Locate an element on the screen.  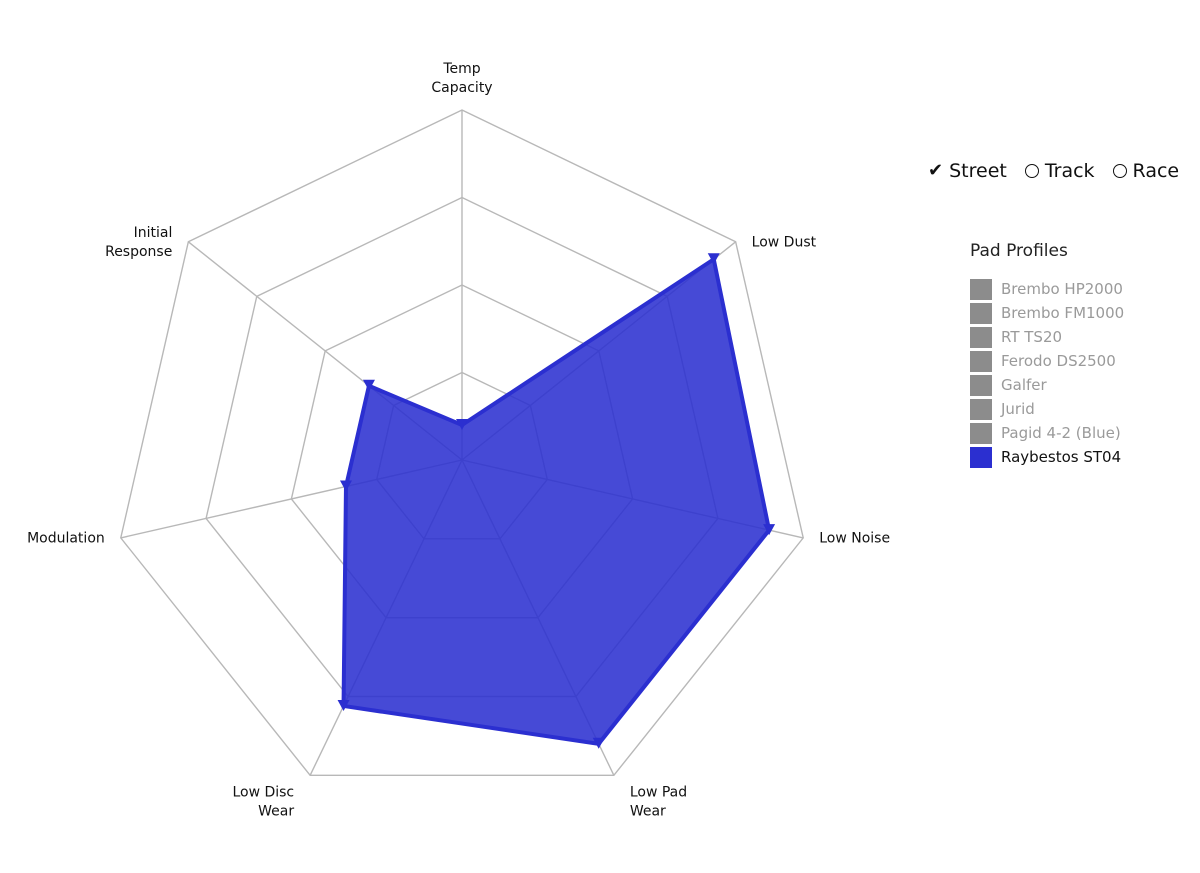
checkmark-icon: ✔ is located at coordinates (936, 170).